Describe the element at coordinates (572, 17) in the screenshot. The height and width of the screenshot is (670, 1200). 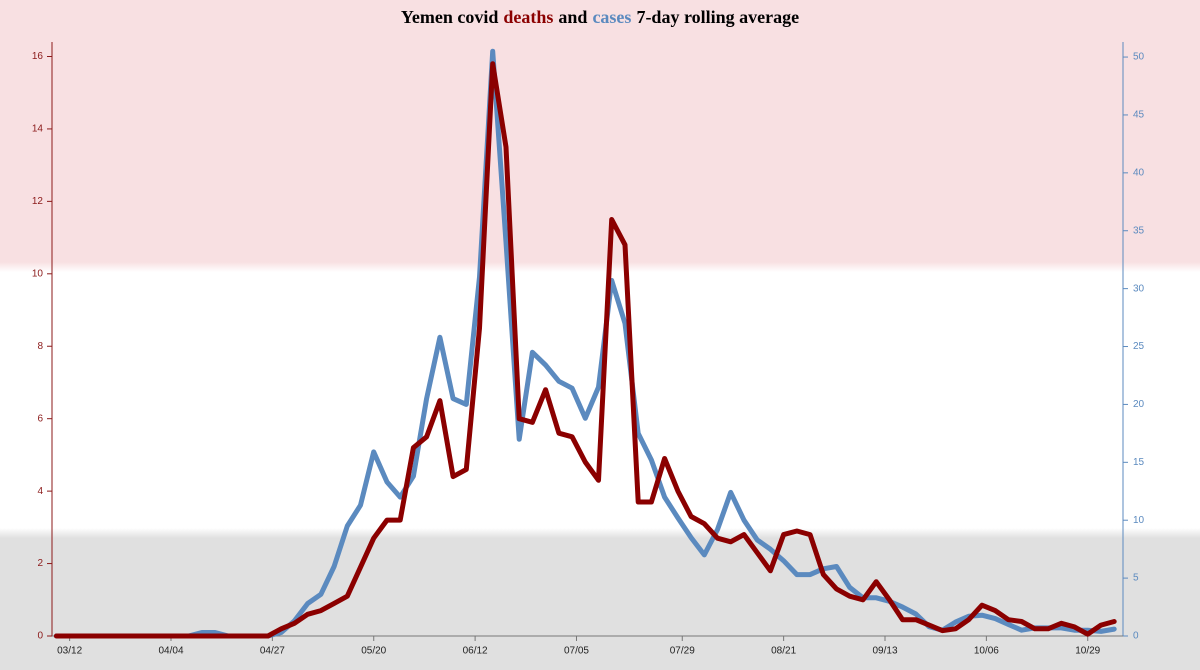
I see `title-part: and` at that location.